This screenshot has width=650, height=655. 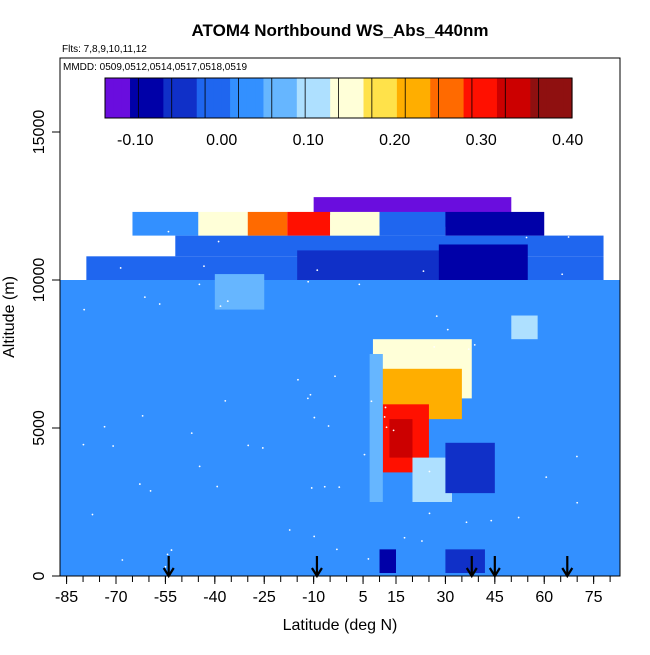 What do you see at coordinates (39, 132) in the screenshot?
I see `y-tick-label: 15000` at bounding box center [39, 132].